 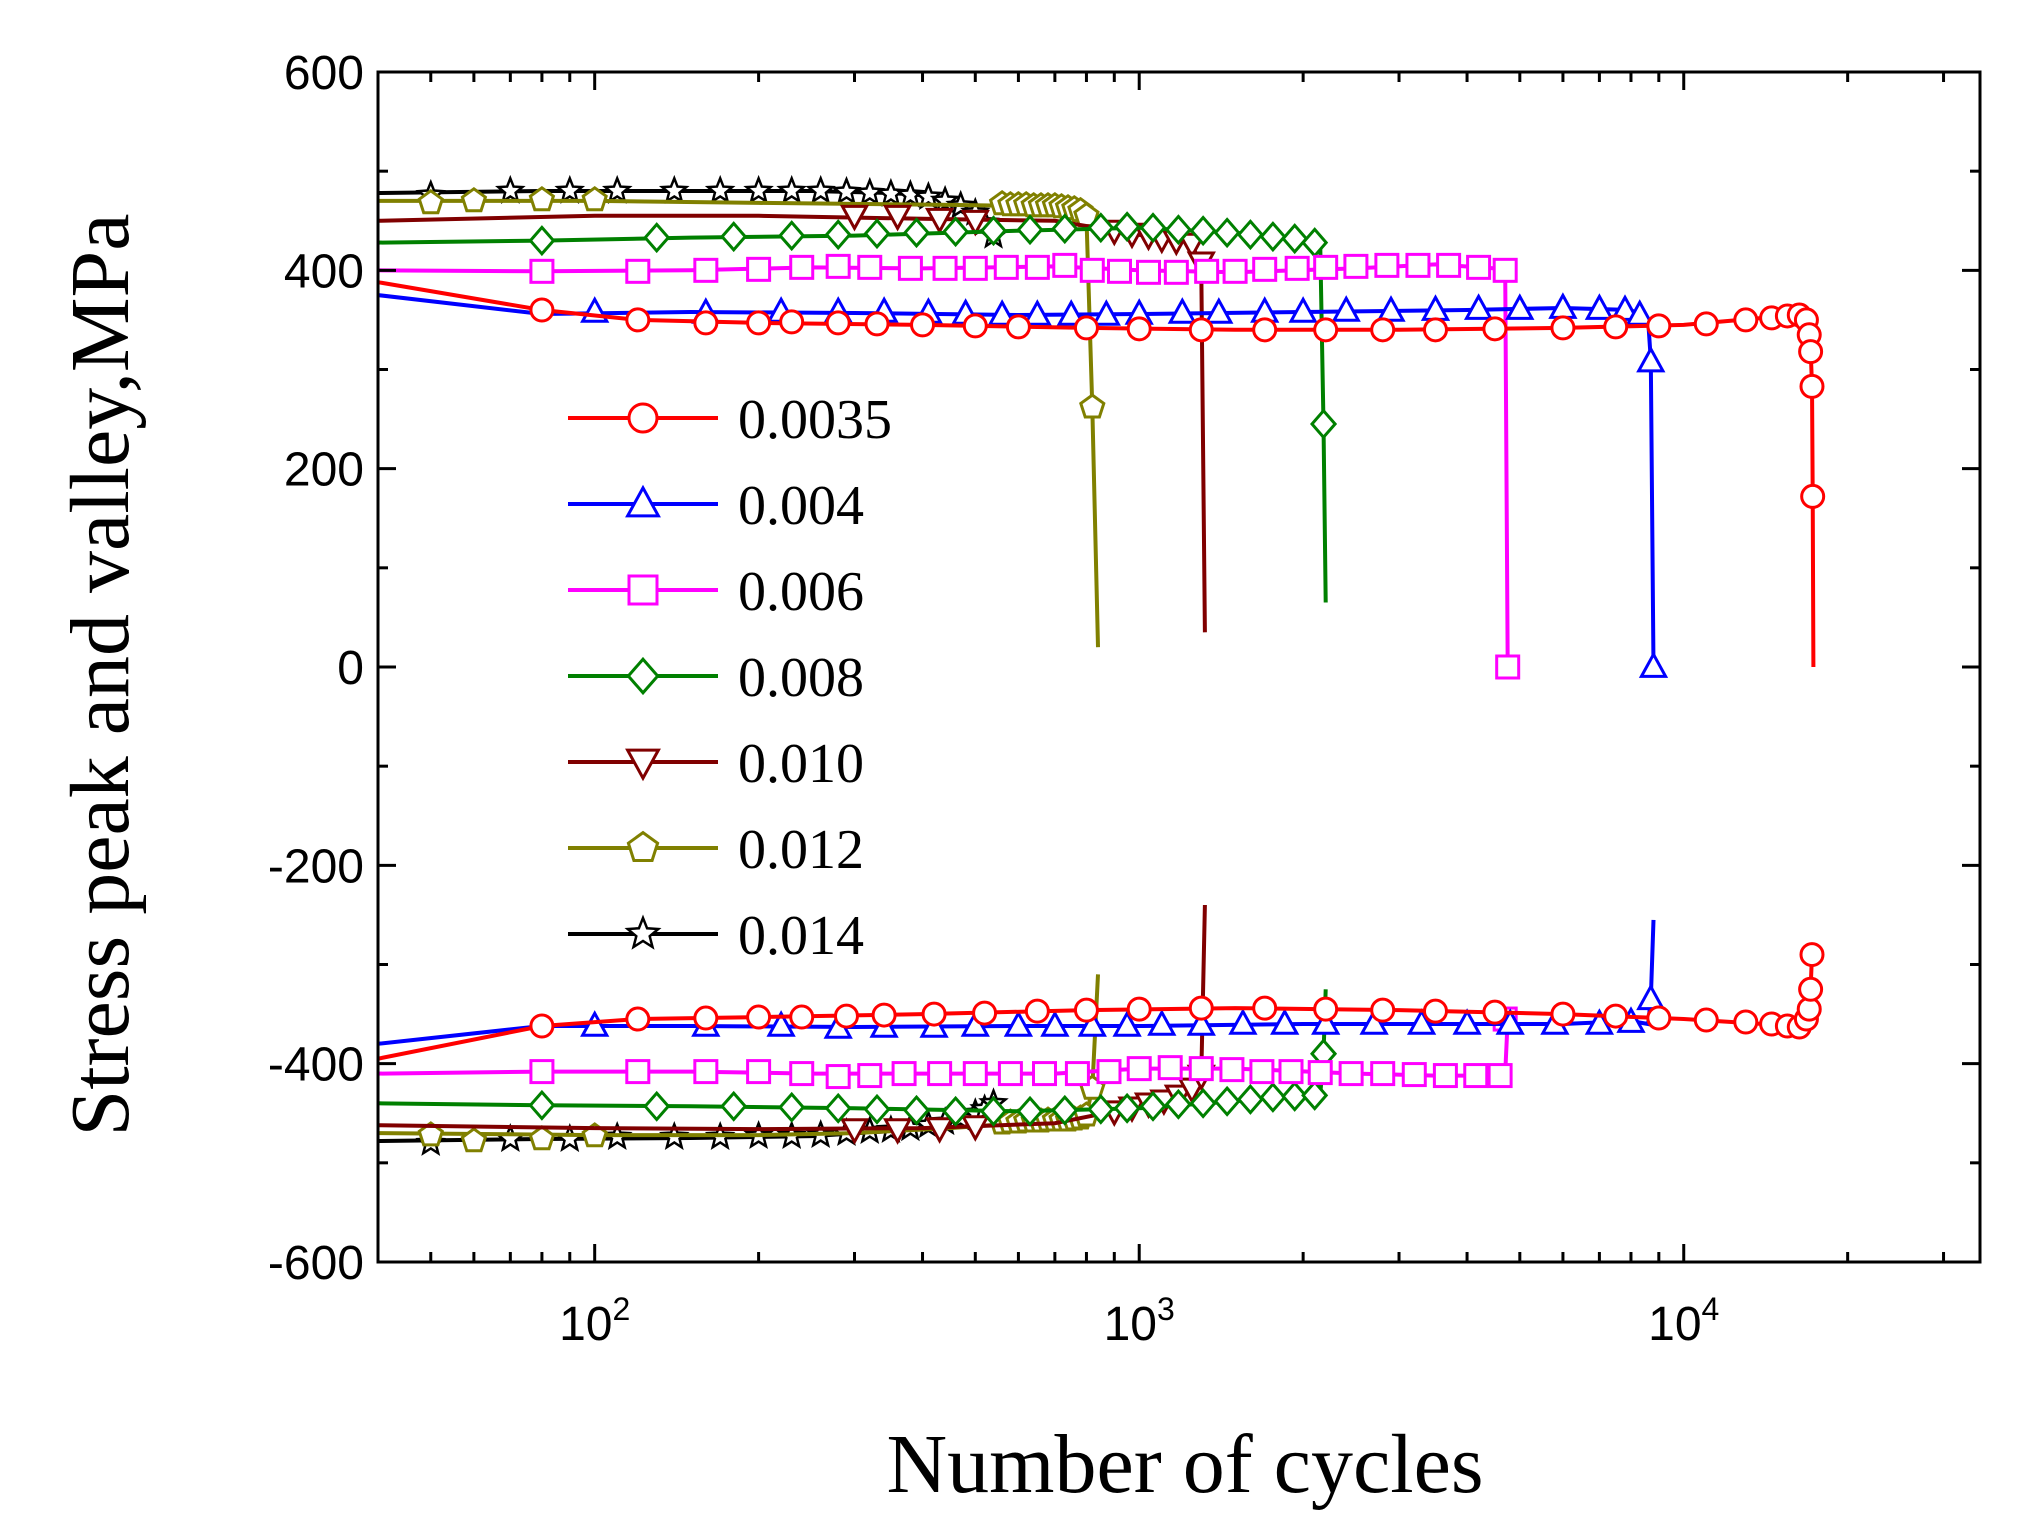 I want to click on series-peak-line, so click(x=739, y=423).